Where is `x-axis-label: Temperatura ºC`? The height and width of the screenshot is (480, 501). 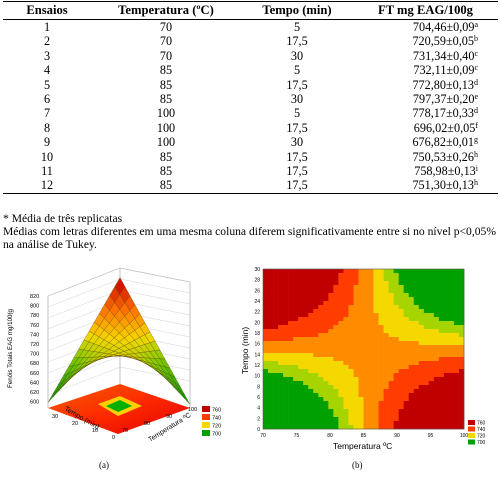 x-axis-label: Temperatura ºC is located at coordinates (362, 446).